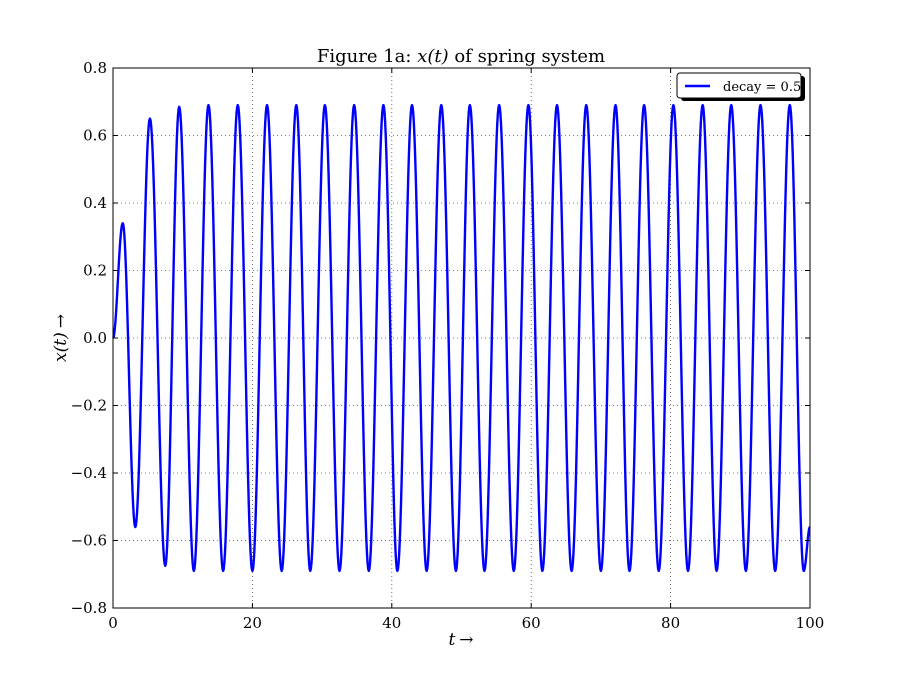  What do you see at coordinates (89, 608) in the screenshot?
I see `y-tick-label: −0.8` at bounding box center [89, 608].